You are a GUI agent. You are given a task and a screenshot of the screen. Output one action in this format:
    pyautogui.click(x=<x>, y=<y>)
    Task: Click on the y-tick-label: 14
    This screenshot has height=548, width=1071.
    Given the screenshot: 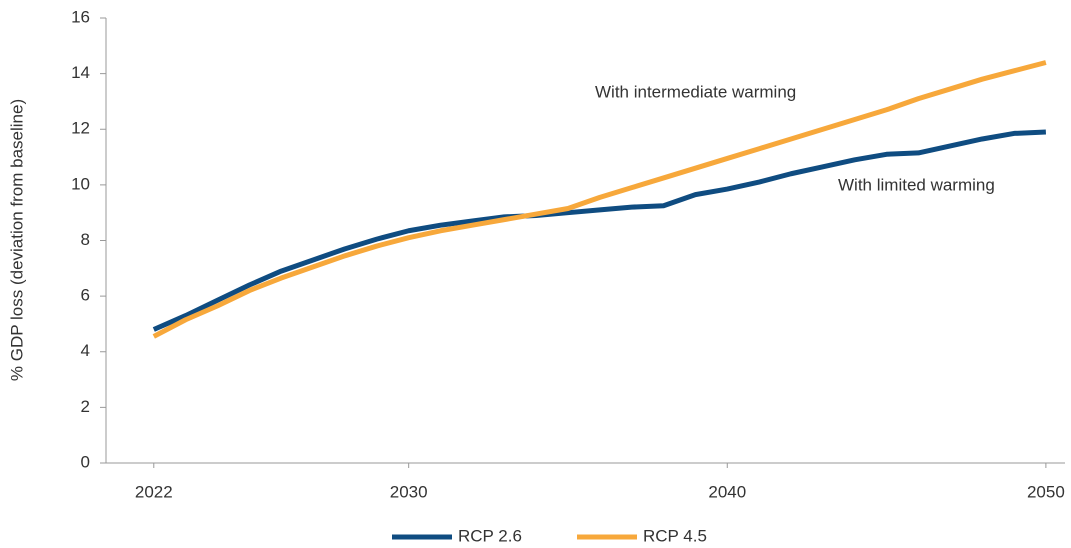 What is the action you would take?
    pyautogui.click(x=80, y=72)
    